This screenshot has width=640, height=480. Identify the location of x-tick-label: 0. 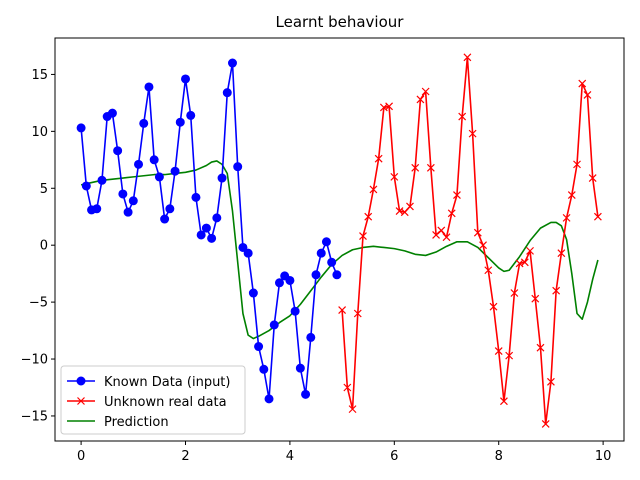
(81, 456).